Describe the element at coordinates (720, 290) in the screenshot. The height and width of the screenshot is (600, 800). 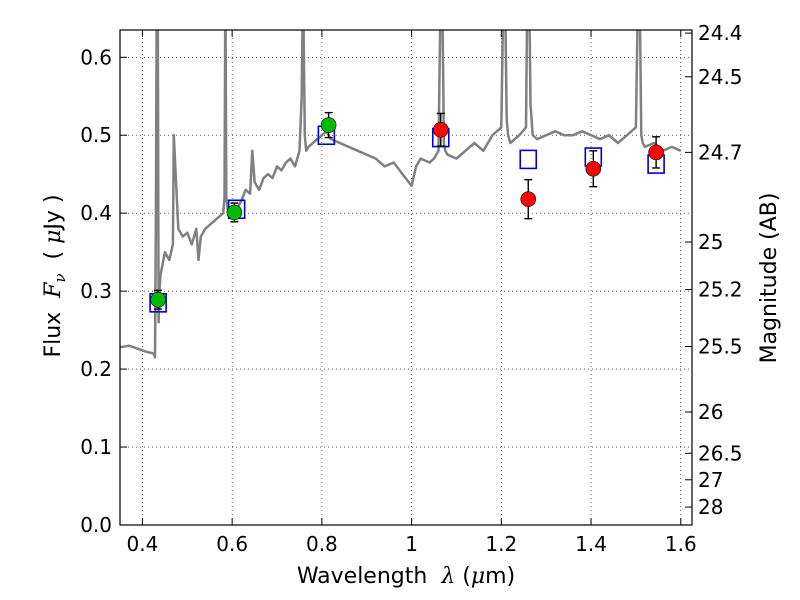
I see `y2-tick-label: 25.2` at that location.